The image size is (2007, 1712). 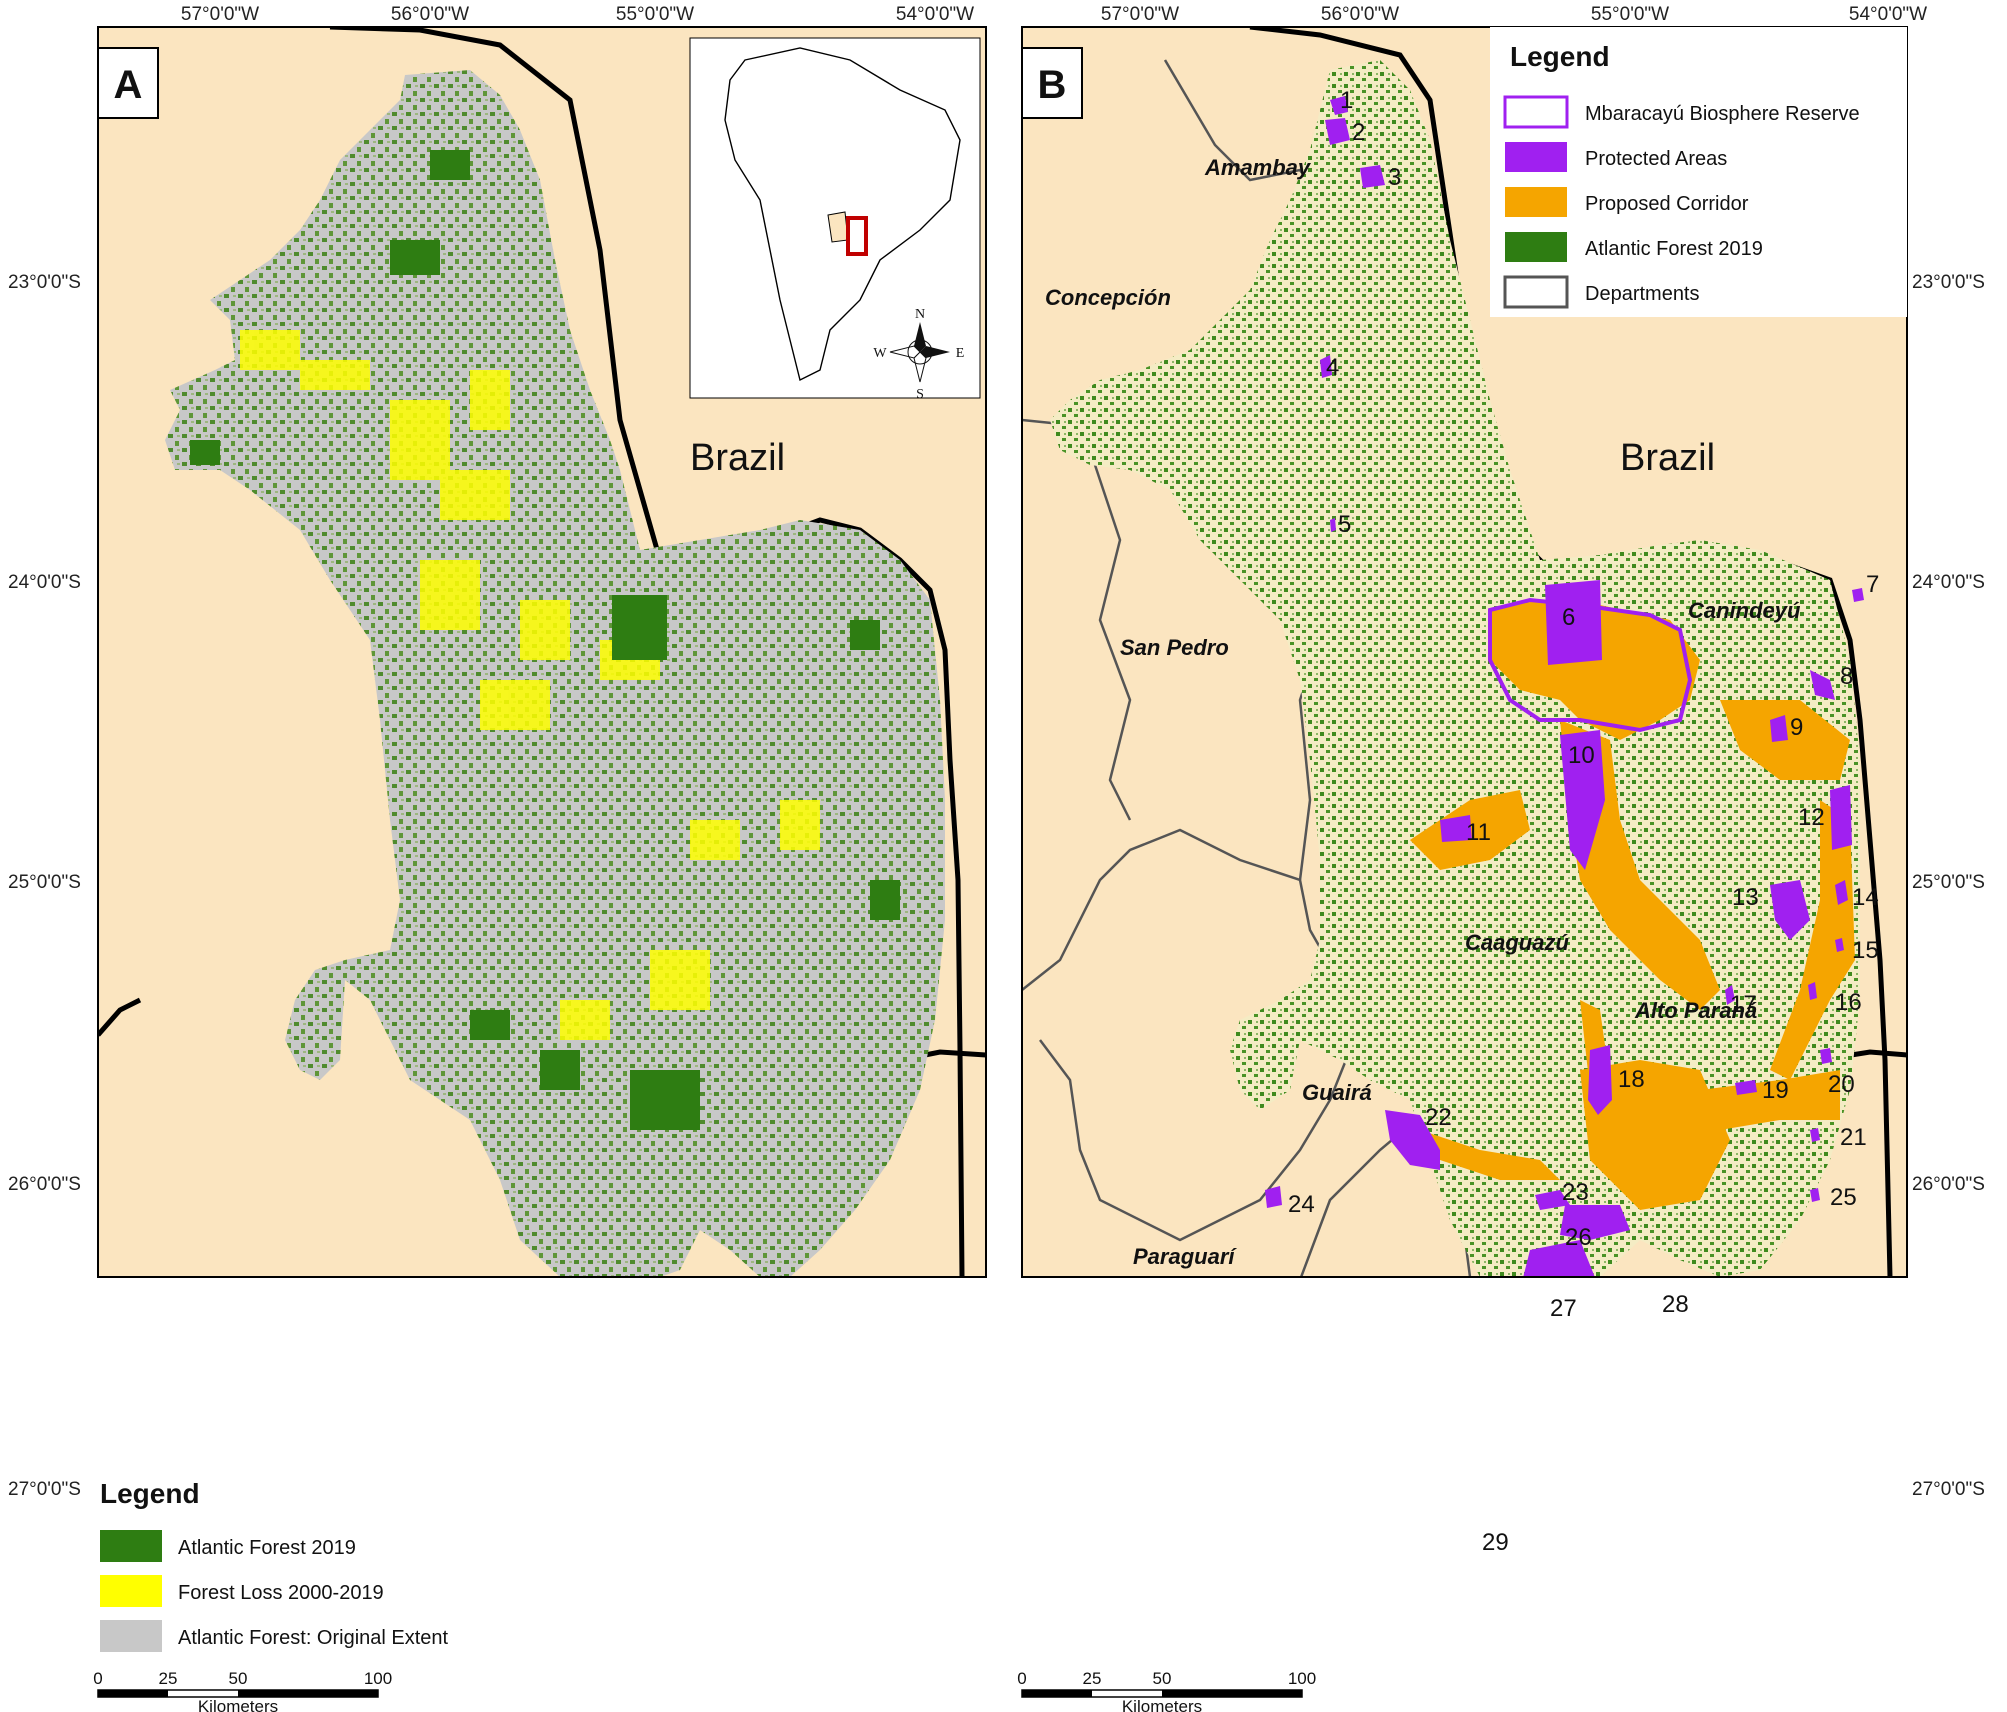 What do you see at coordinates (1560, 56) in the screenshot?
I see `legend-b-title: Legend` at bounding box center [1560, 56].